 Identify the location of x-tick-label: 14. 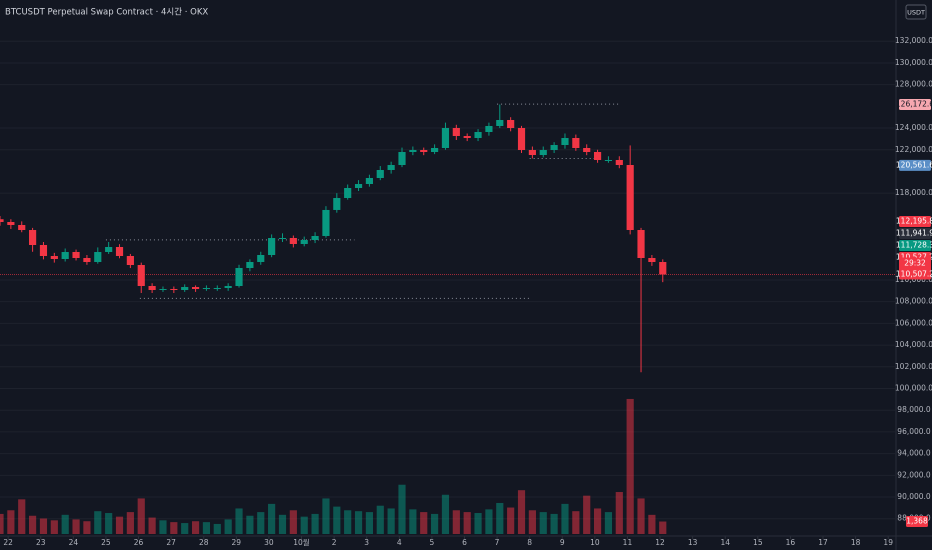
(725, 542).